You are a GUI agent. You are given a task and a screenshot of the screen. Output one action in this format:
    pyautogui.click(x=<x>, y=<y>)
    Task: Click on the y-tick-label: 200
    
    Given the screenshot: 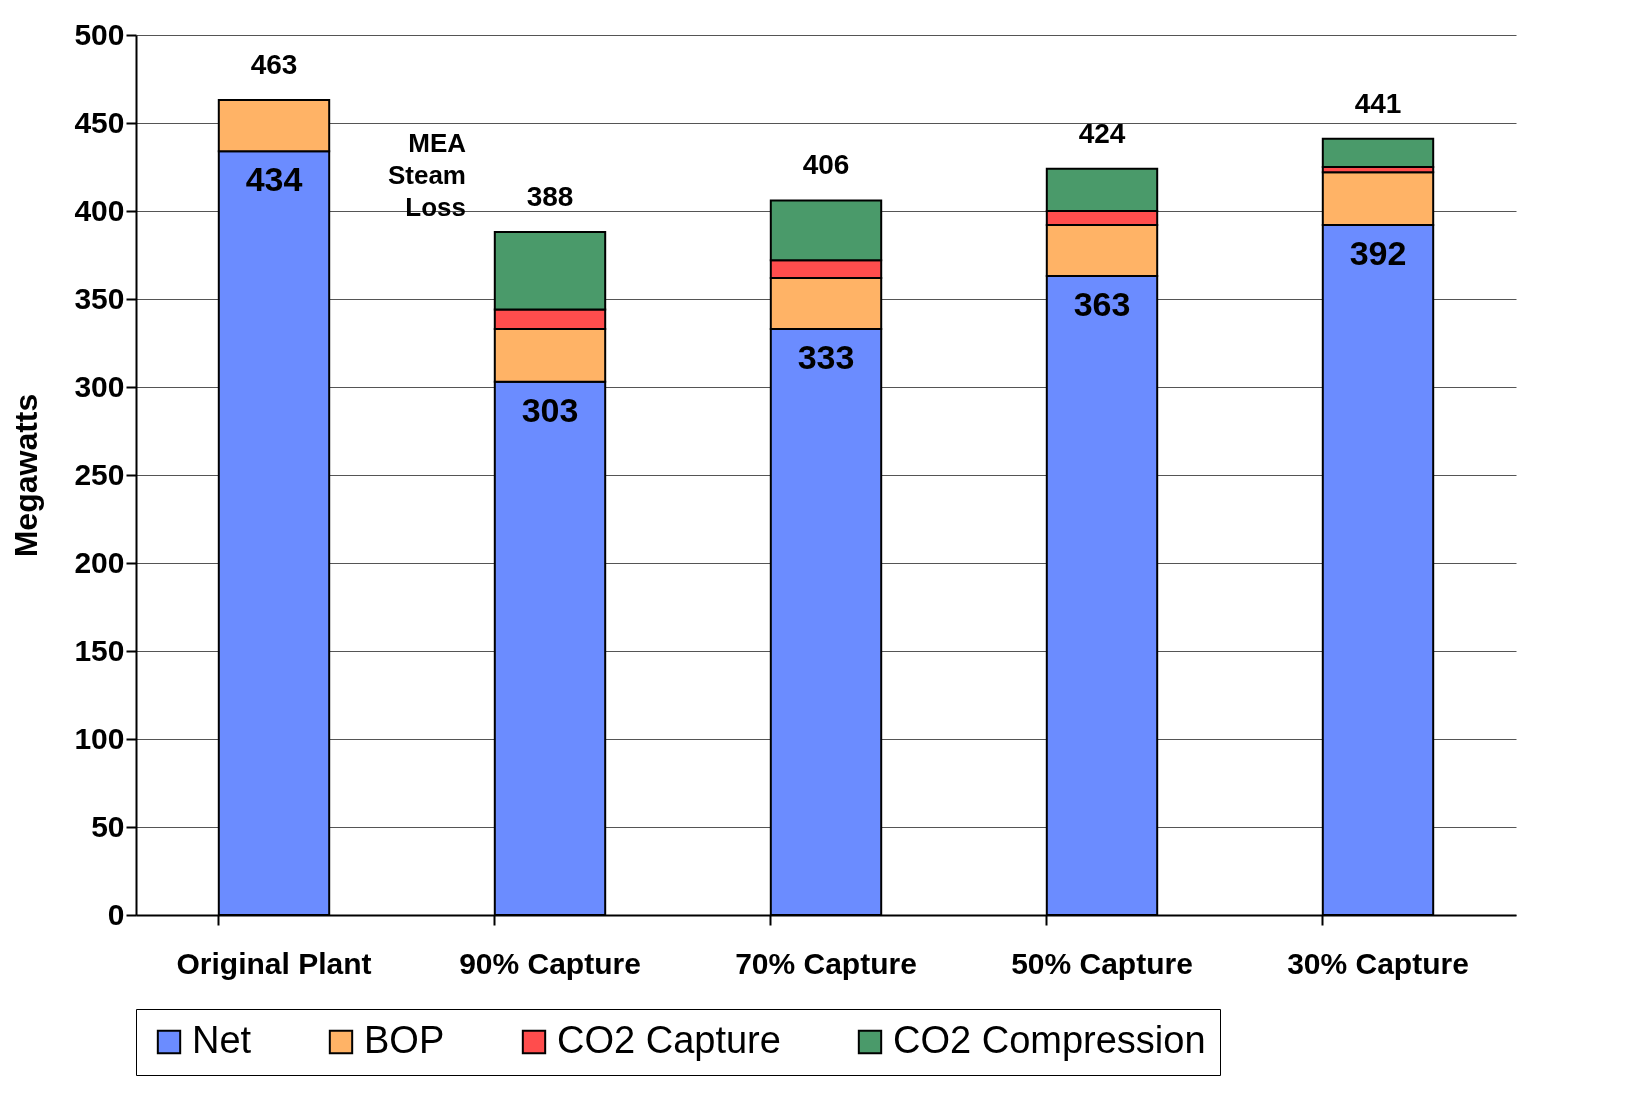 What is the action you would take?
    pyautogui.click(x=99, y=562)
    